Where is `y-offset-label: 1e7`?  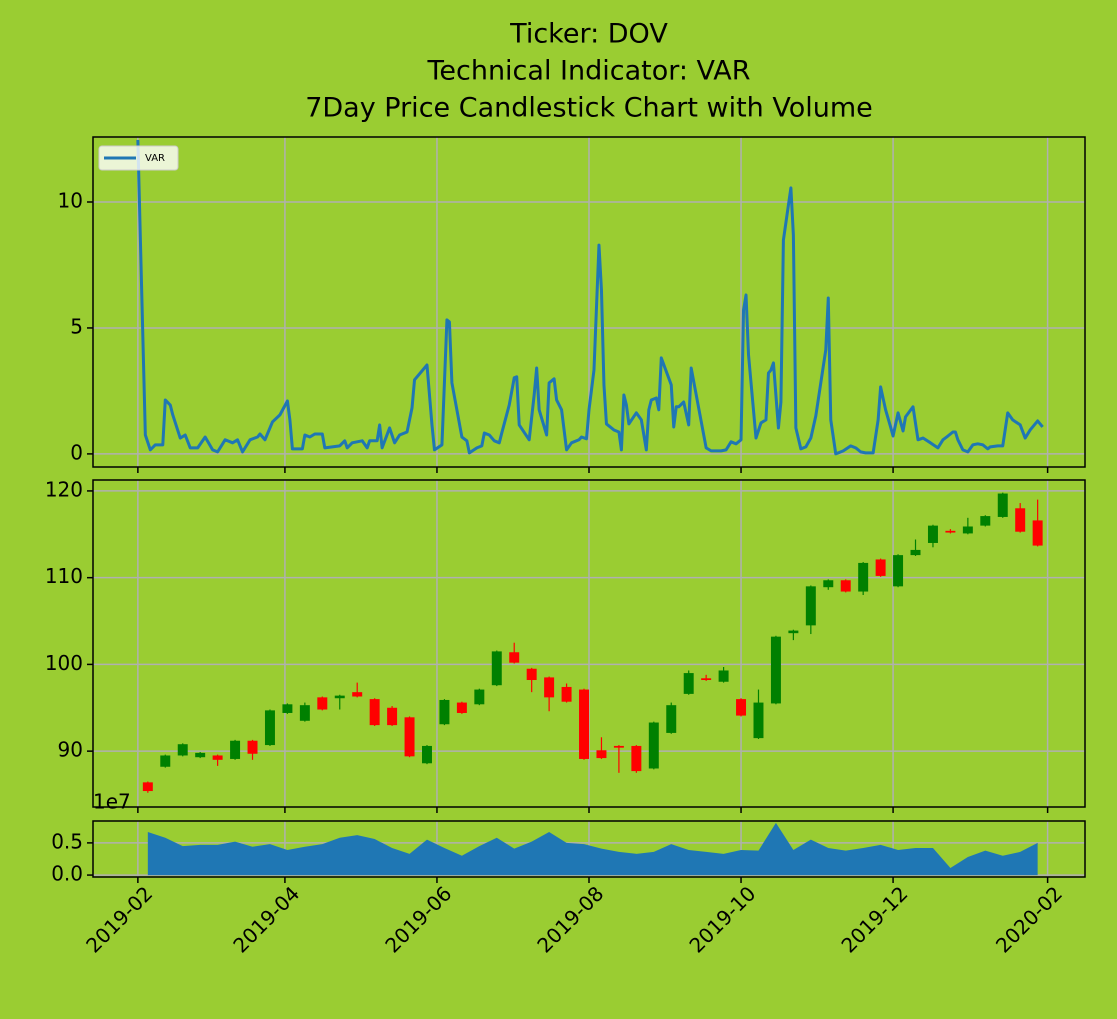
y-offset-label: 1e7 is located at coordinates (112, 802).